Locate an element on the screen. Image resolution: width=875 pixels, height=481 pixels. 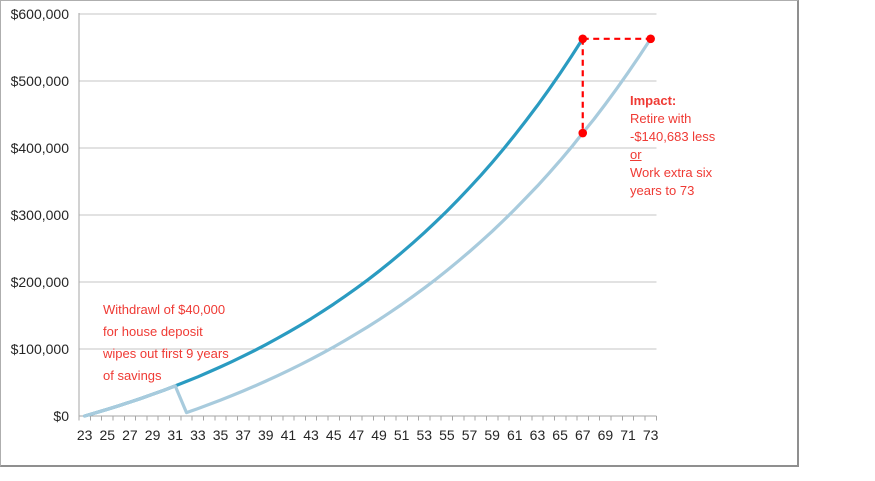
x-axis-label: 23 is located at coordinates (85, 435).